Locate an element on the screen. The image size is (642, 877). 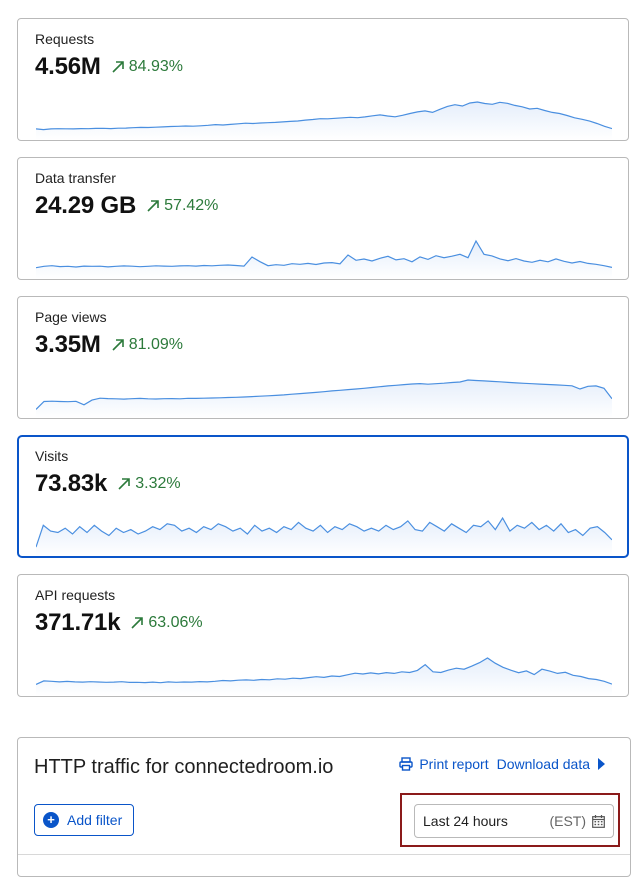
metric-card-api-requests: API requests 371.71k 63.06% is located at coordinates (323, 635).